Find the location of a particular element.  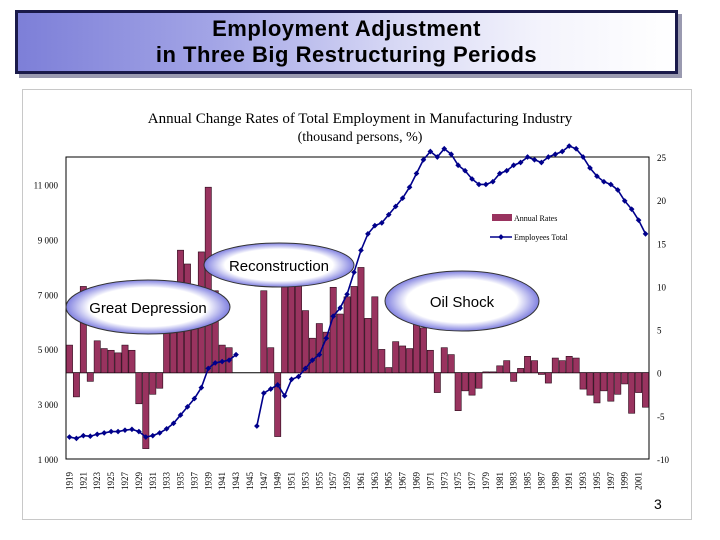

employees-point-1932 is located at coordinates (159, 433).